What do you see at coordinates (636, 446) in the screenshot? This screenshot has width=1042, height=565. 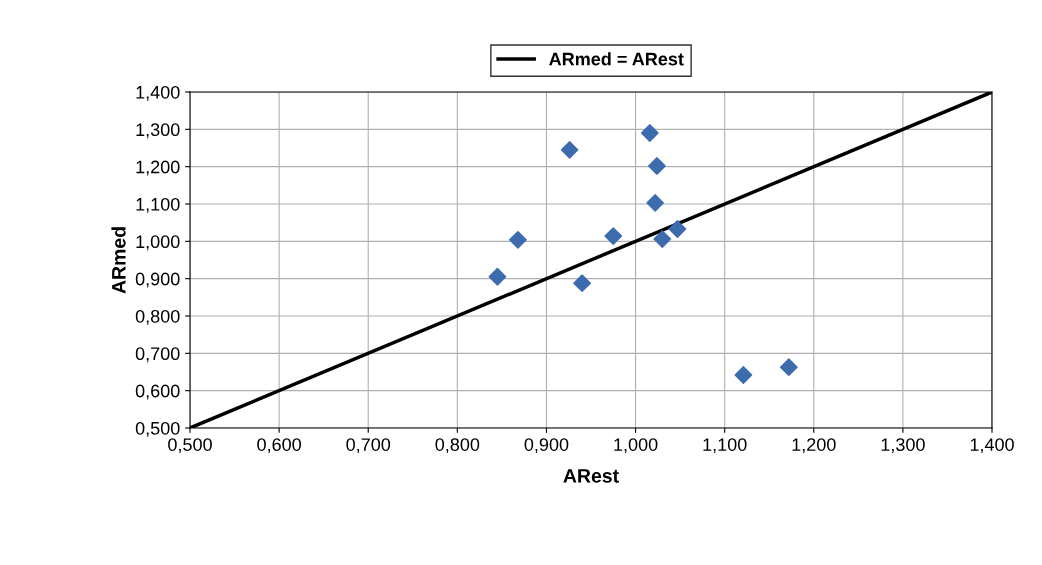 I see `x-tick-label: 1,000` at bounding box center [636, 446].